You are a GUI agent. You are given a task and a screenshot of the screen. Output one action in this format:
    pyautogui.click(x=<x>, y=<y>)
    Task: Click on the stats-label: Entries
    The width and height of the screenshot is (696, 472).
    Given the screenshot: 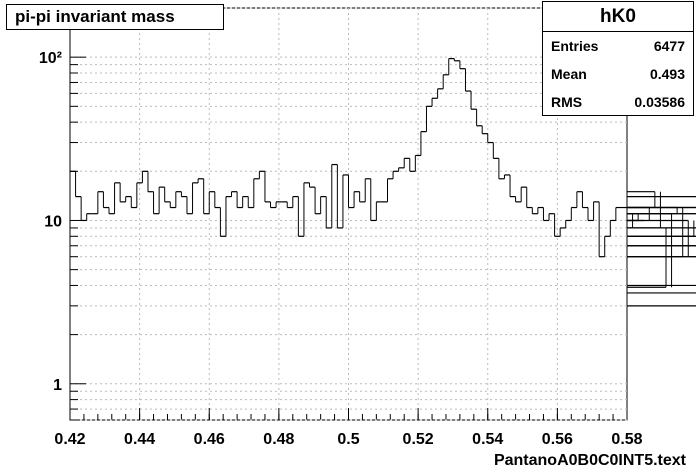 What is the action you would take?
    pyautogui.click(x=575, y=46)
    